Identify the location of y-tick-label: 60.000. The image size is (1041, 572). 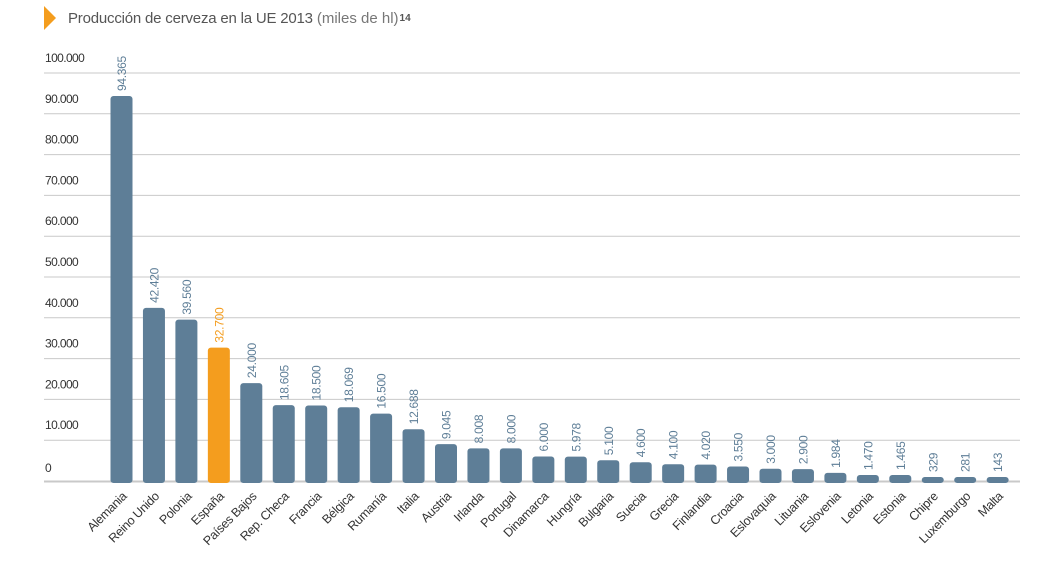
(62, 221).